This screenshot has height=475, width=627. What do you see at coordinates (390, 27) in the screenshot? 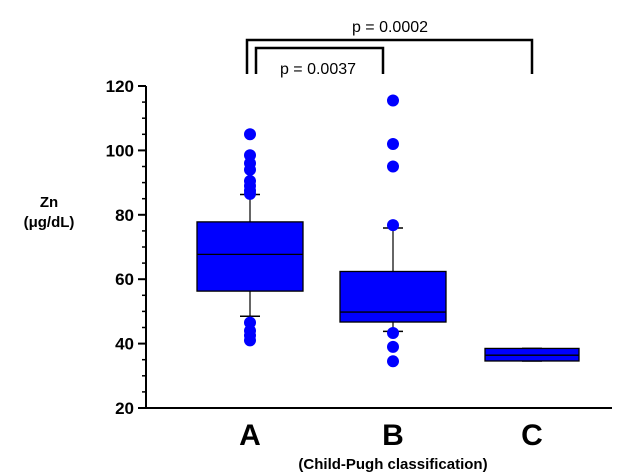
I see `p-value-a-c: p = 0.0002` at bounding box center [390, 27].